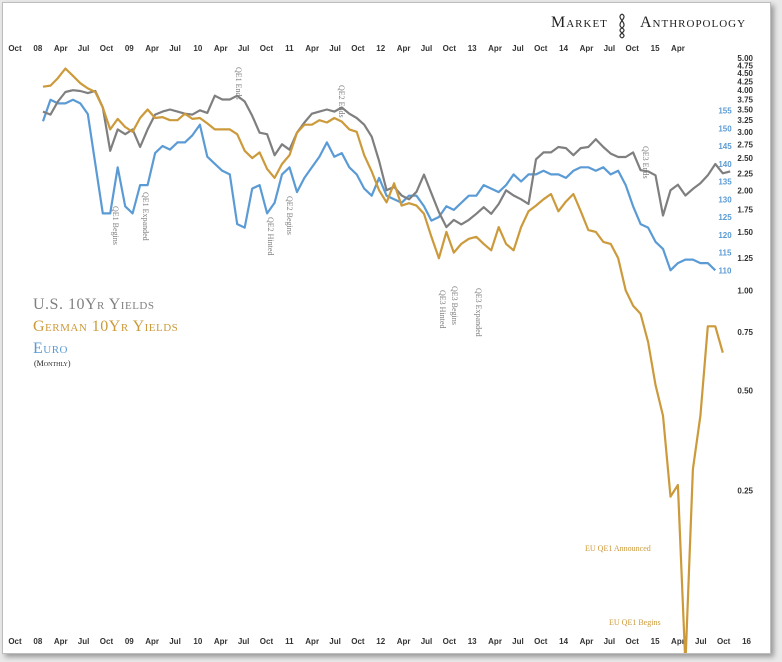 The width and height of the screenshot is (782, 662). I want to click on x-tick-top-3: Jul, so click(84, 48).